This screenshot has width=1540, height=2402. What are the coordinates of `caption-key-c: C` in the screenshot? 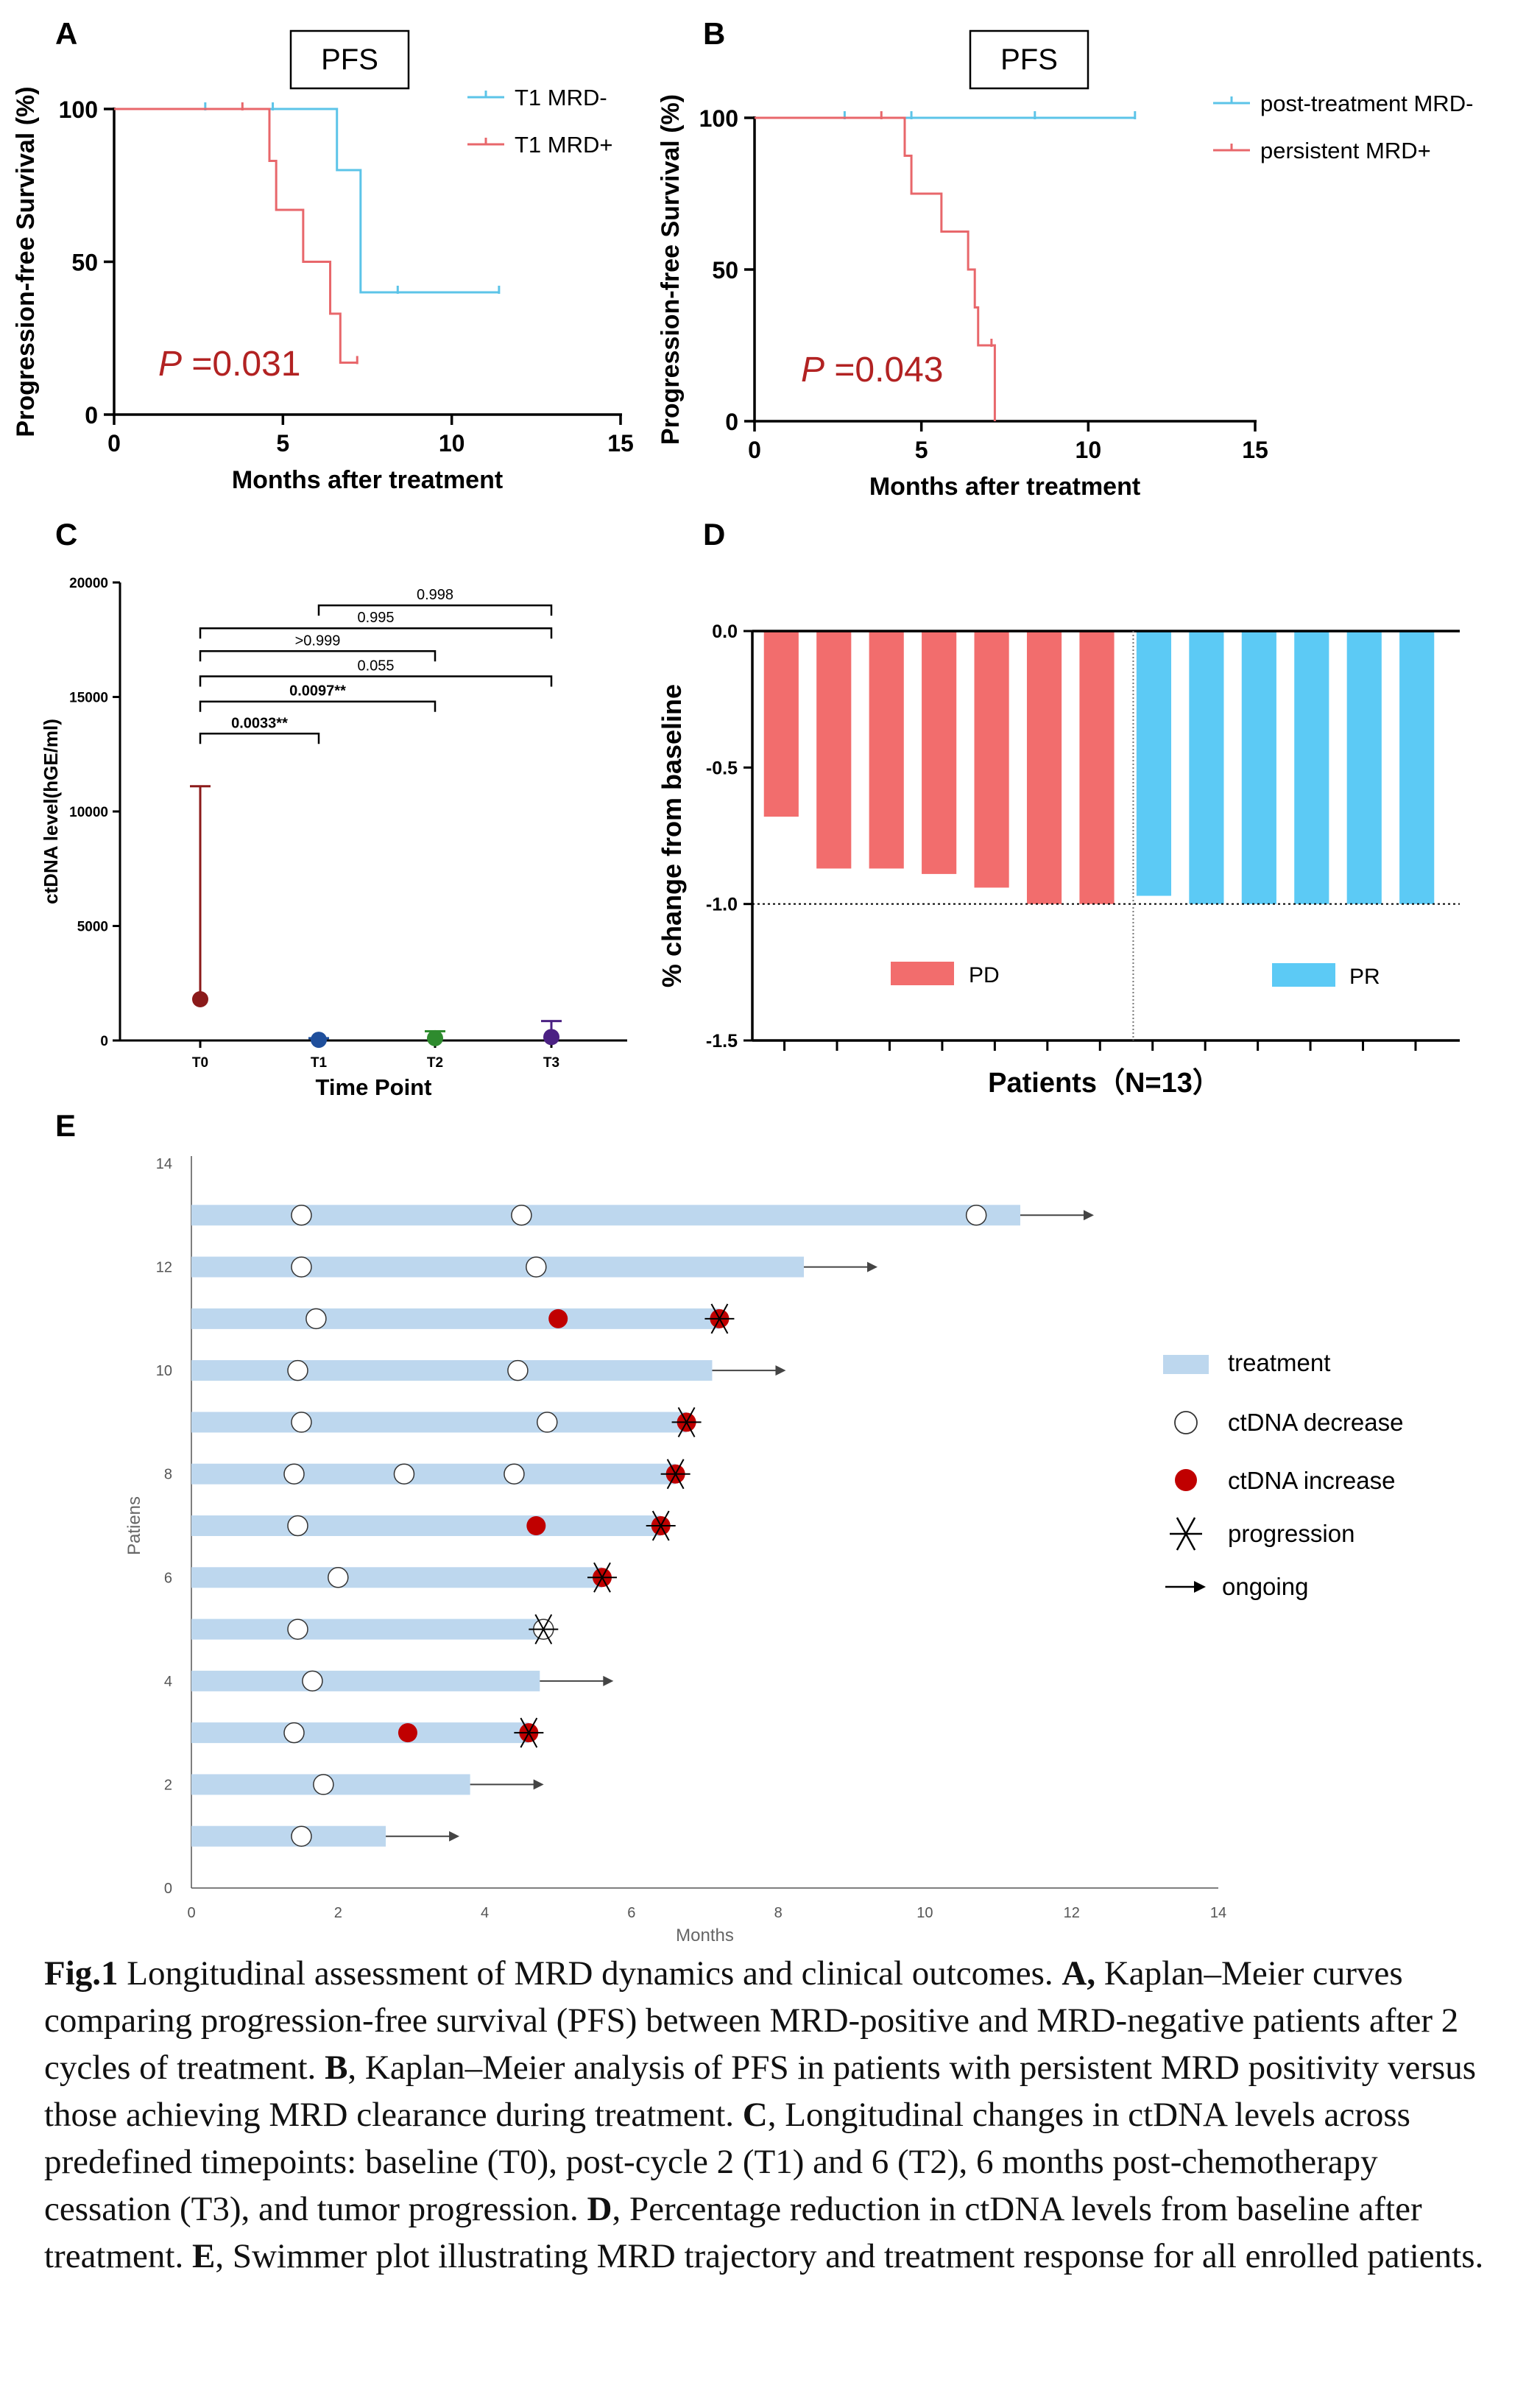 It's located at (755, 2115).